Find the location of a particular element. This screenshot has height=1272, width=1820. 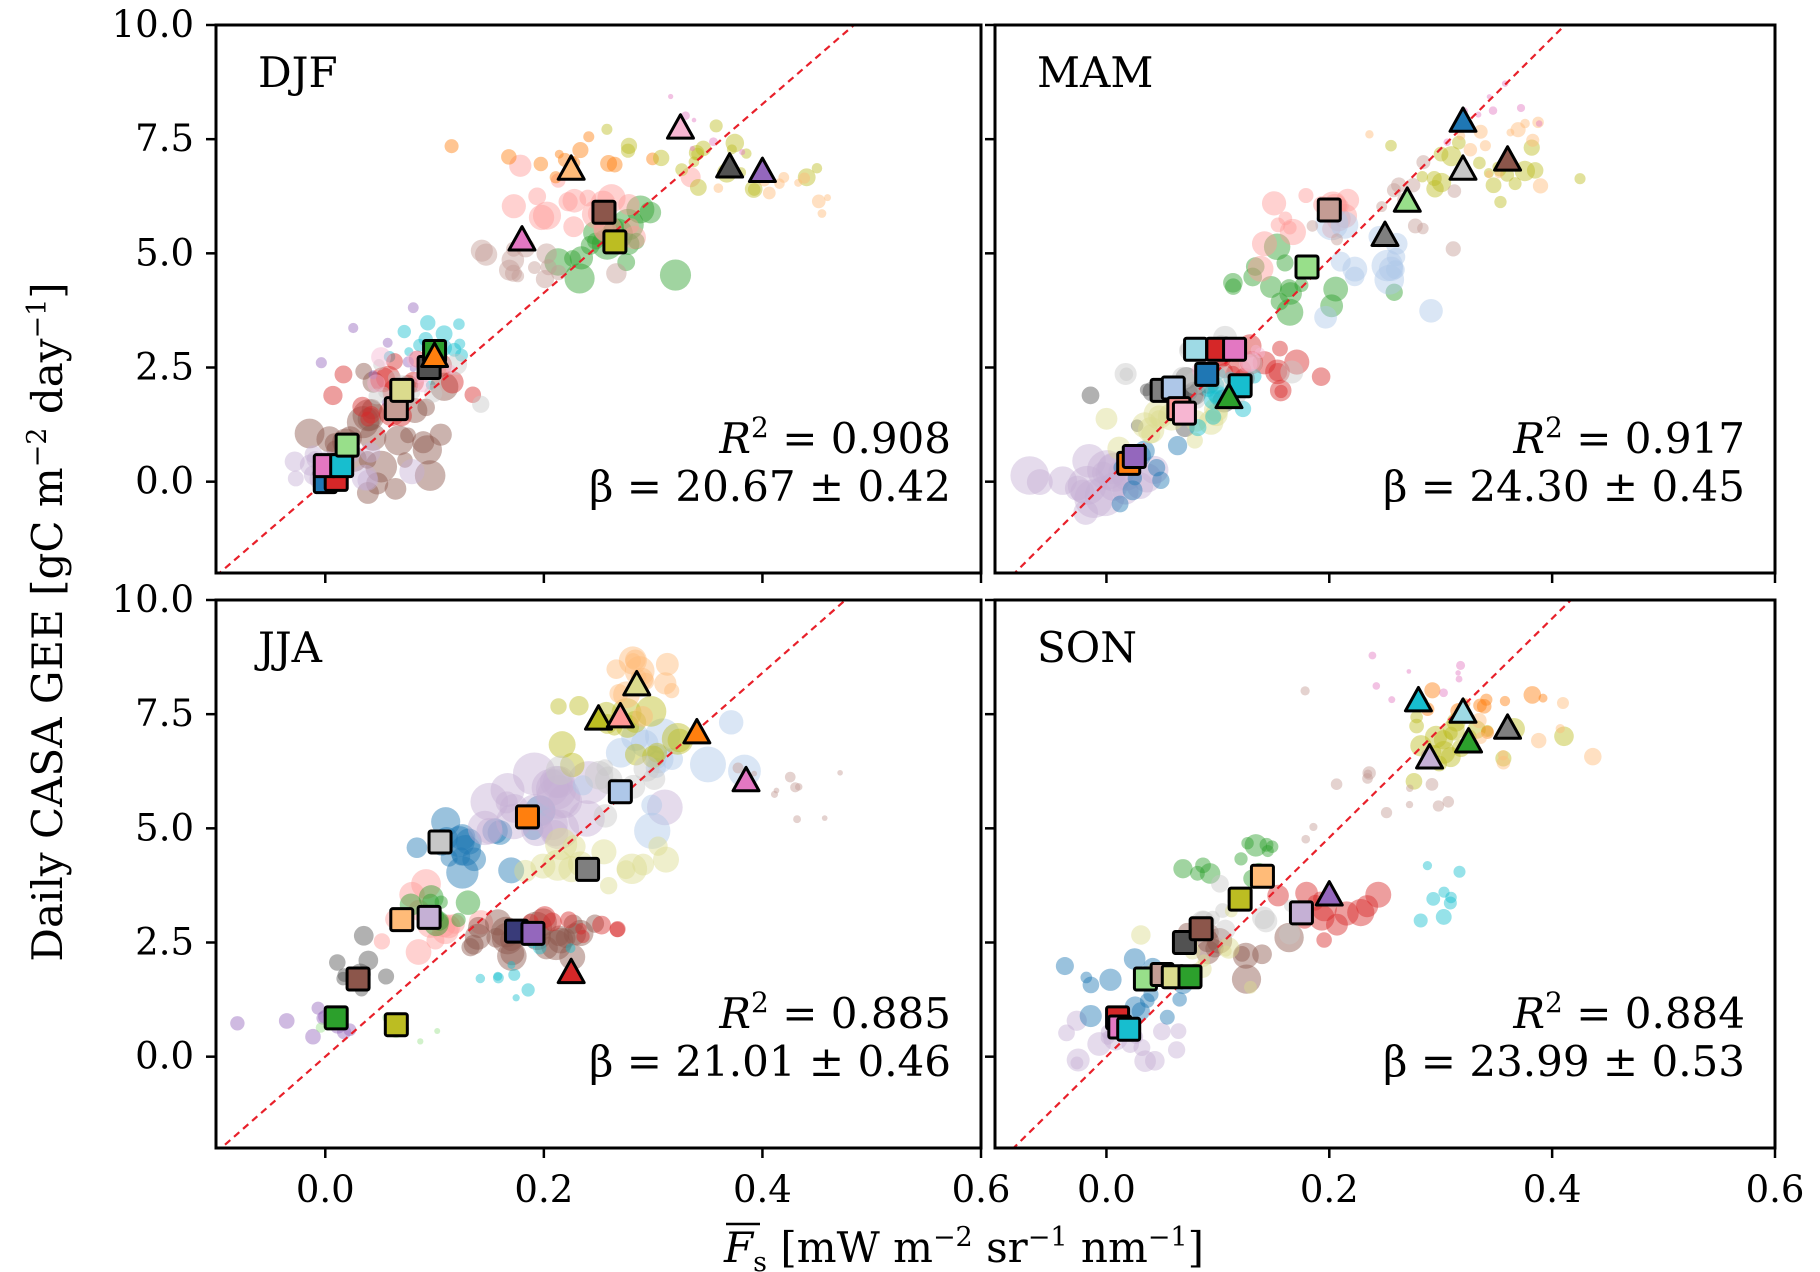

y-axis-label: Daily CASA GEE [gC m−2 day−1] is located at coordinates (47, 621).